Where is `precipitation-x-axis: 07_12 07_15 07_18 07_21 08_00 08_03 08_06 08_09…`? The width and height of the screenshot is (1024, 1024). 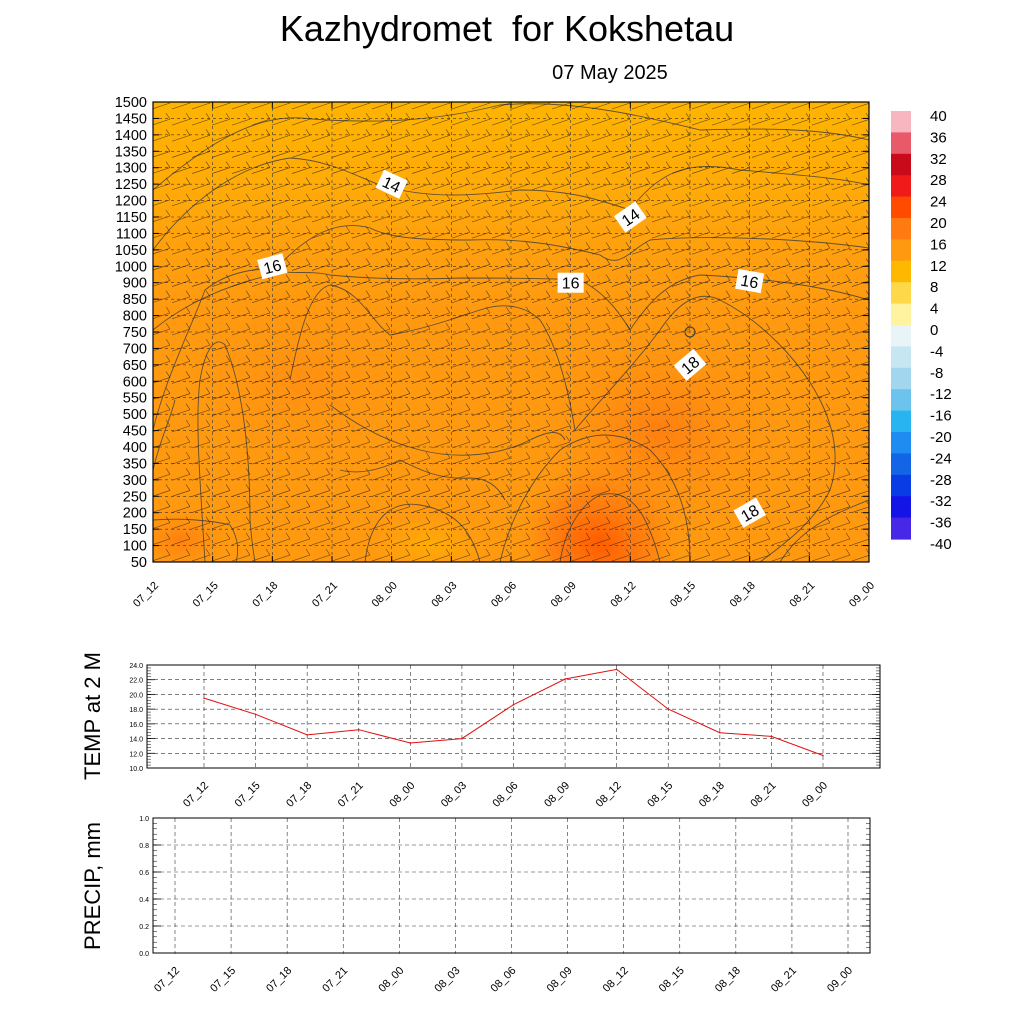
precipitation-x-axis: 07_12 07_15 07_18 07_21 08_00 08_03 08_06 08_09… is located at coordinates (503, 980).